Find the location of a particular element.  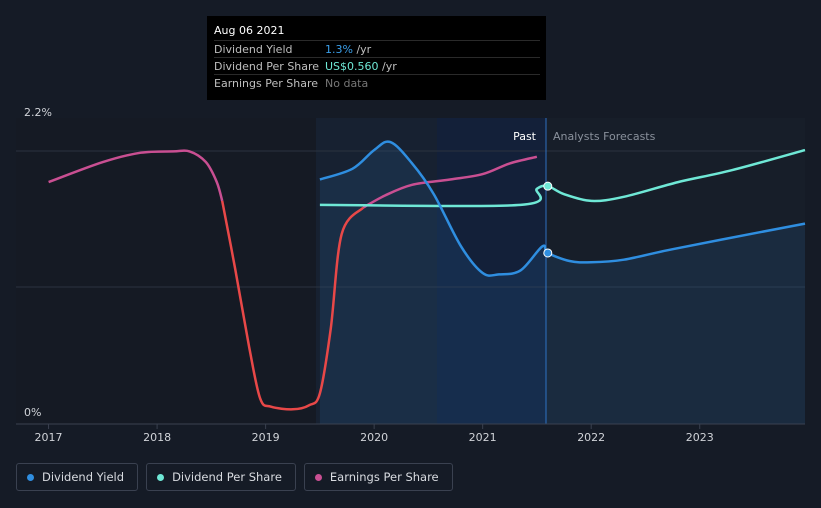

hover-markers is located at coordinates (548, 219).